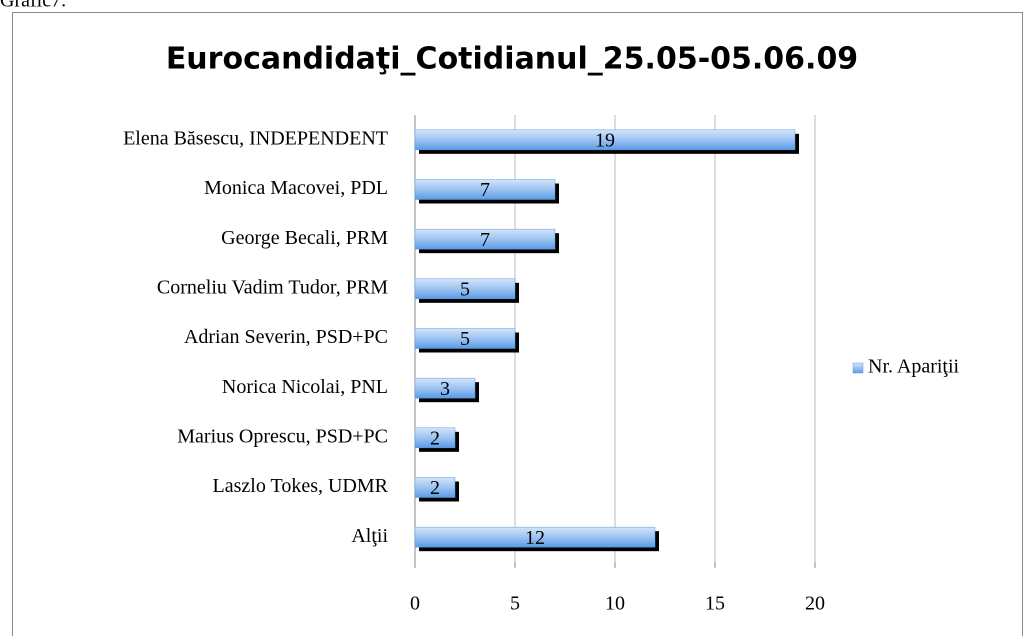  What do you see at coordinates (296, 188) in the screenshot?
I see `y-tick-label: Monica Macovei, PDL` at bounding box center [296, 188].